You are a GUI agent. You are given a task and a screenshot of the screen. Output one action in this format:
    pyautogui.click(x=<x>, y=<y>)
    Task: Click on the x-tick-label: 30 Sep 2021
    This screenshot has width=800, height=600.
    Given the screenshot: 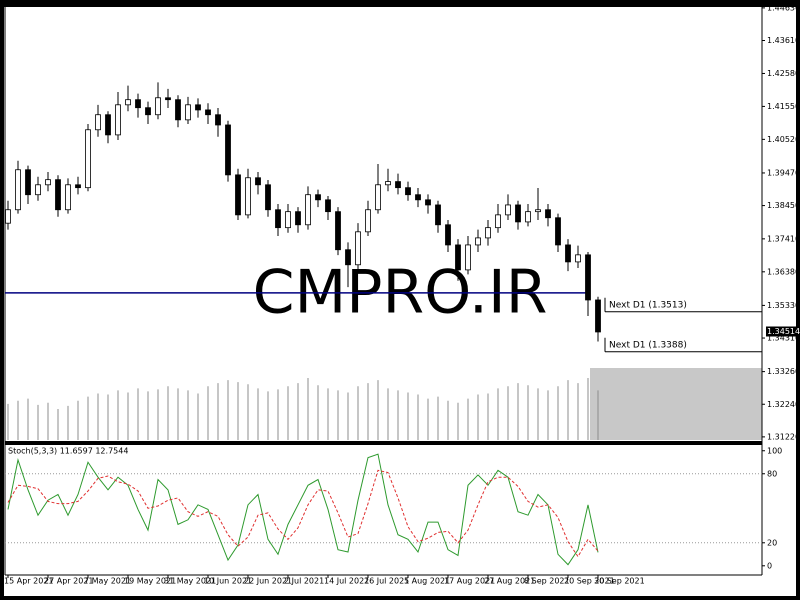 What is the action you would take?
    pyautogui.click(x=619, y=581)
    